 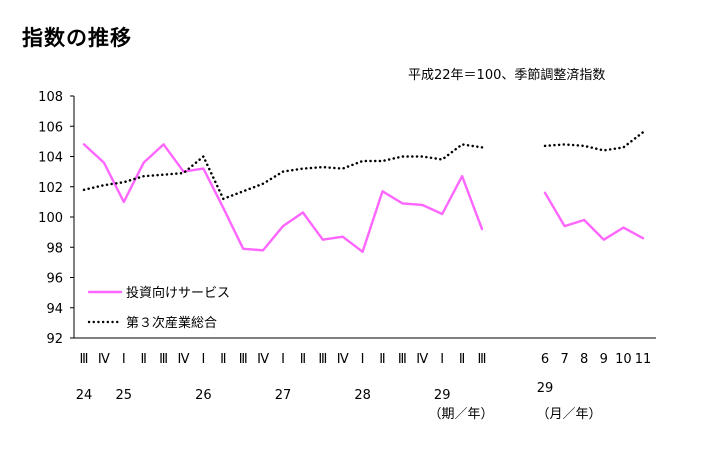 What do you see at coordinates (507, 75) in the screenshot?
I see `chart-subtitle: 平成22年＝100、季節調整済指数` at bounding box center [507, 75].